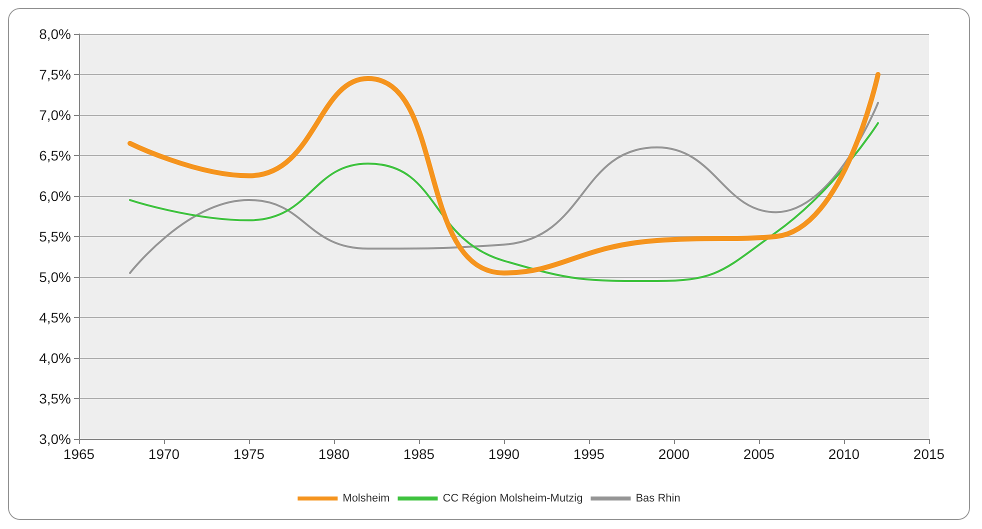 This screenshot has height=529, width=982. What do you see at coordinates (929, 454) in the screenshot?
I see `x-tick-label: 2015` at bounding box center [929, 454].